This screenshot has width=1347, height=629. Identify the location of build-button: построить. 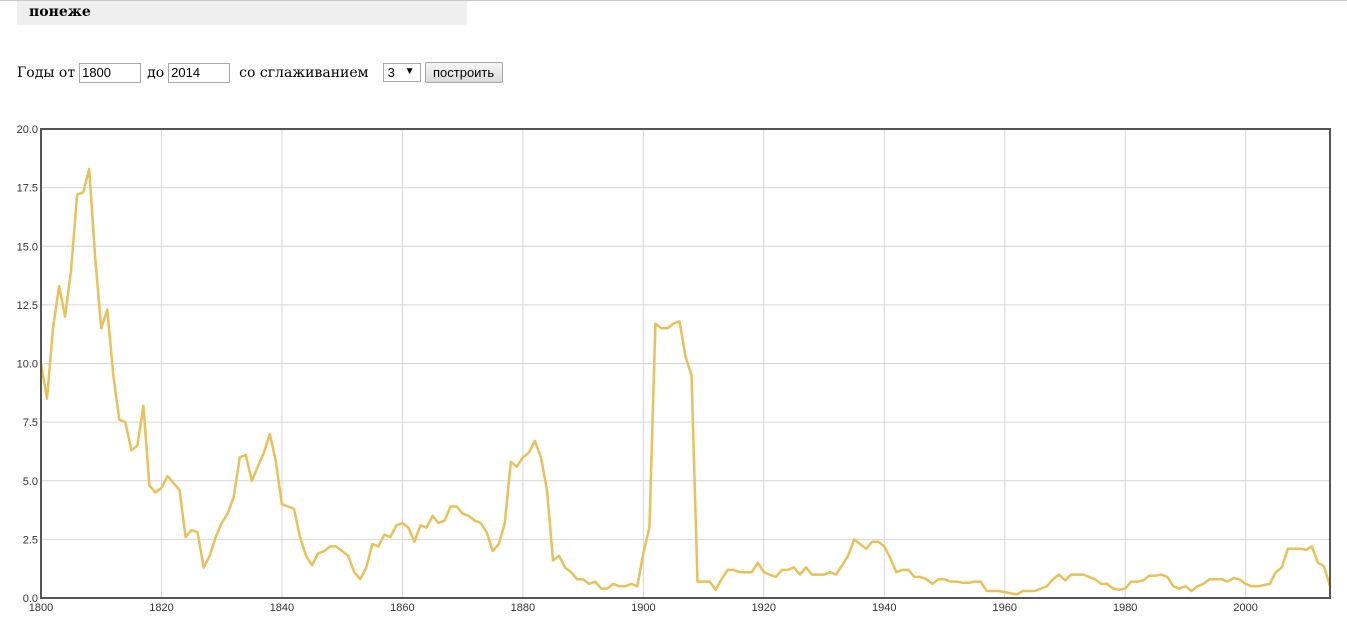
(463, 72).